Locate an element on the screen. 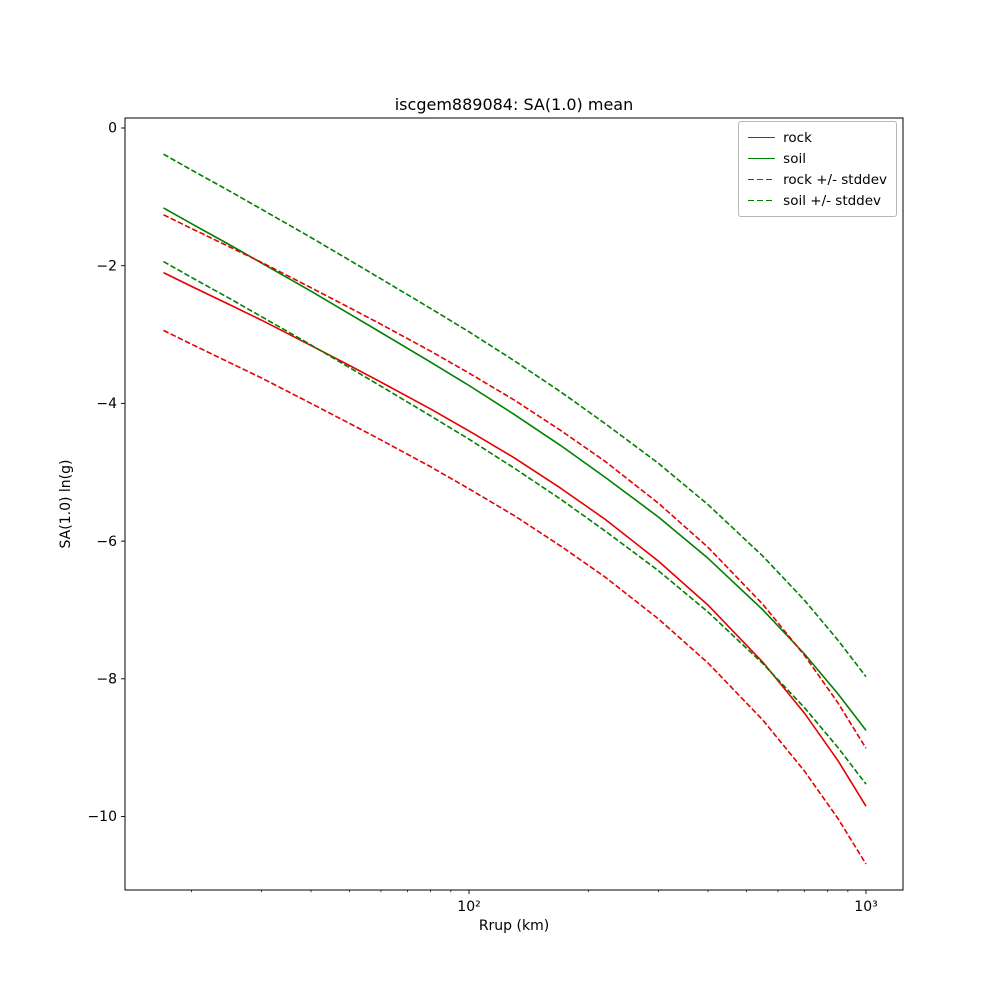 The width and height of the screenshot is (1000, 1000). legend-label-rock: rock is located at coordinates (797, 137).